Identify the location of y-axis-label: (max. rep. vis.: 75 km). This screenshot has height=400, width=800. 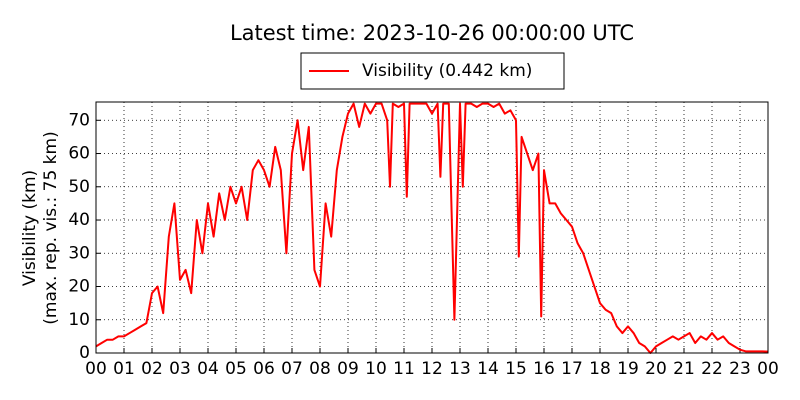
(51, 227).